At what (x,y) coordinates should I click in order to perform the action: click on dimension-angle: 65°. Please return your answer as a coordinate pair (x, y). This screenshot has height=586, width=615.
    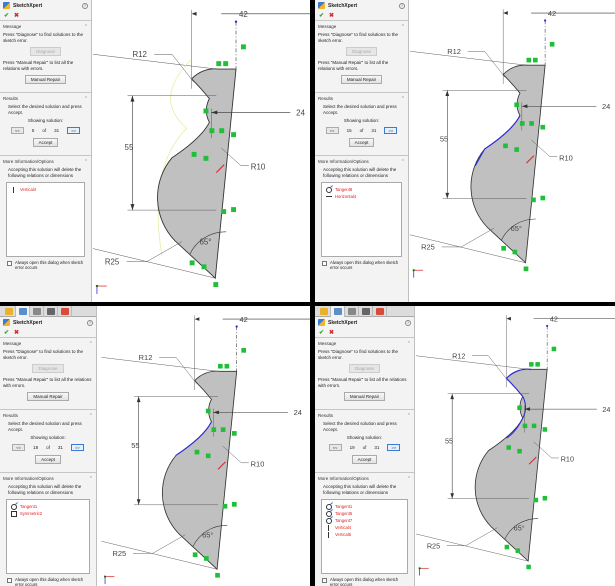
    Looking at the image, I should click on (207, 534).